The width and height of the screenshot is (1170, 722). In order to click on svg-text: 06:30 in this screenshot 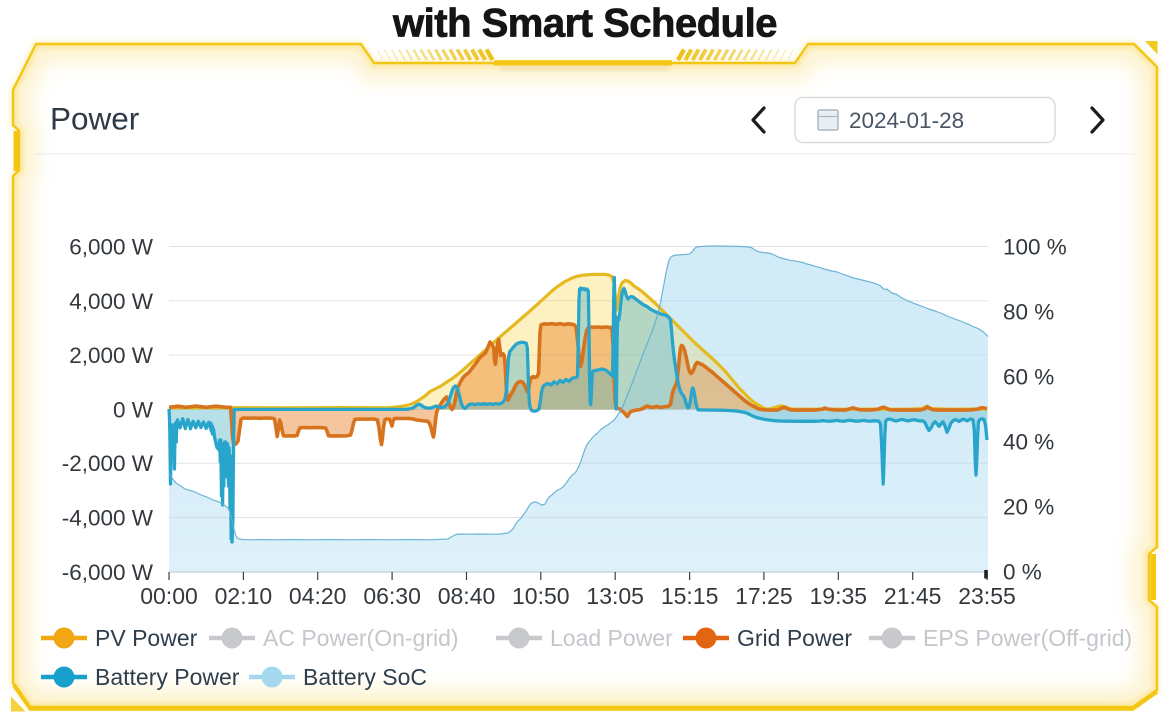, I will do `click(392, 596)`.